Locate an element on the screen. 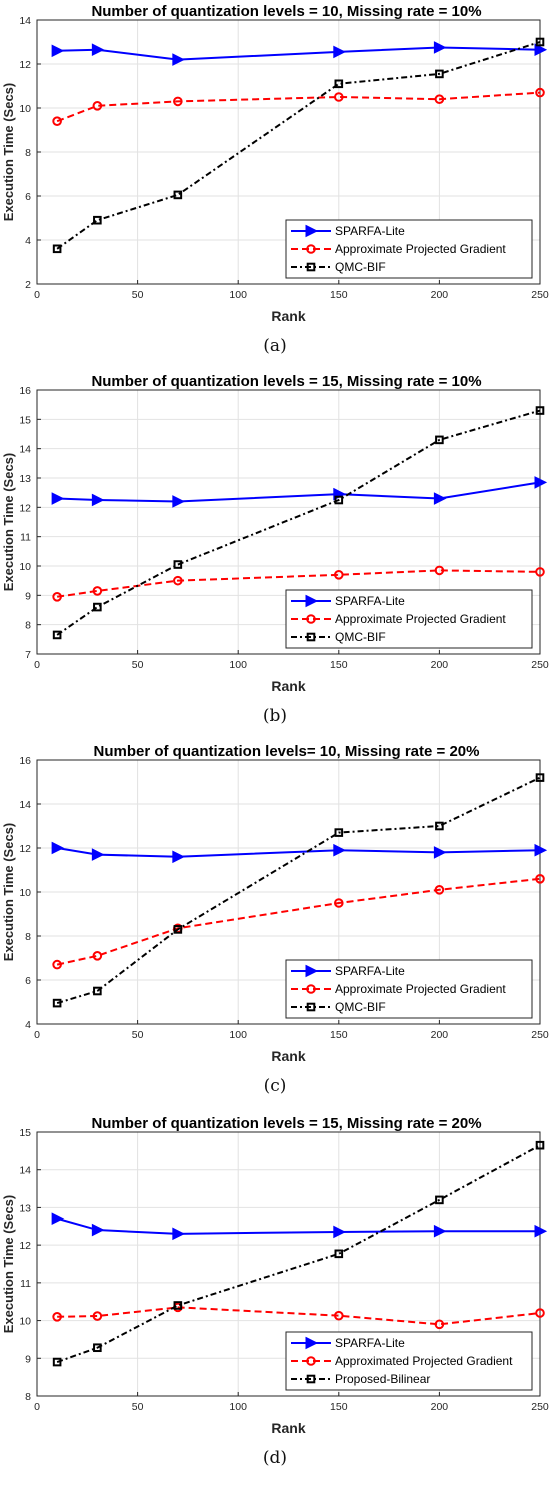  y-tick-label: 13 is located at coordinates (25, 1208).